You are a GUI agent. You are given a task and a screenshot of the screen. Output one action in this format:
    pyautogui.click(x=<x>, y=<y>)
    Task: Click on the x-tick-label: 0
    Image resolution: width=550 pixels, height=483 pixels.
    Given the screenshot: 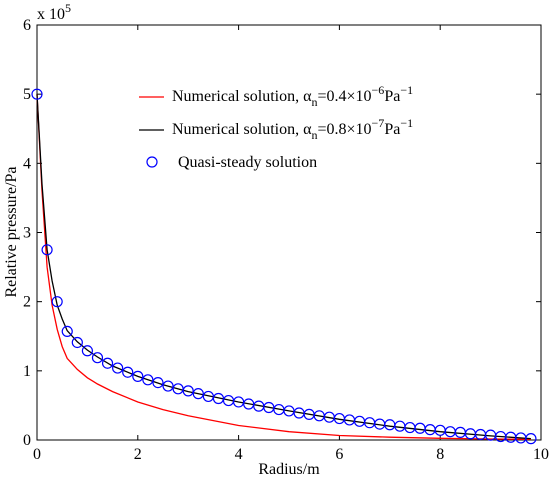 What is the action you would take?
    pyautogui.click(x=37, y=454)
    